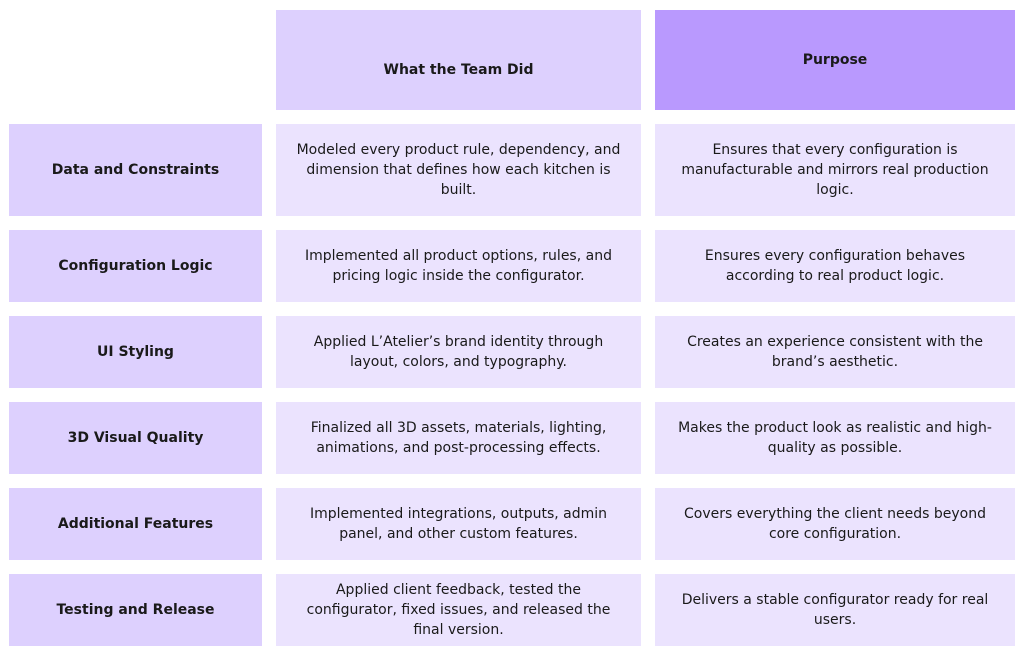  I want to click on row-label-text: Additional Features, so click(135, 524).